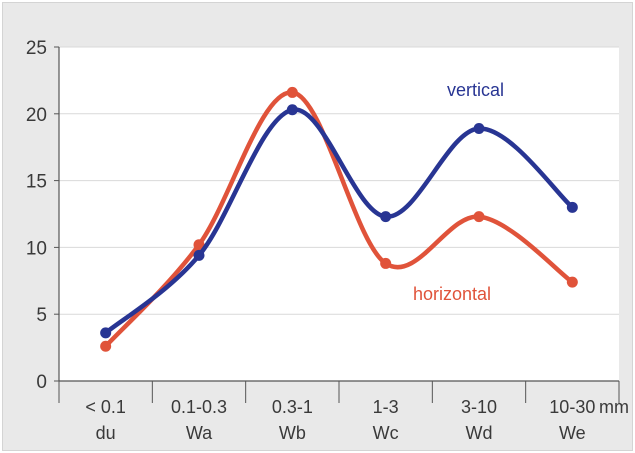 The height and width of the screenshot is (453, 635). I want to click on x-tick-label-bottom-5: We, so click(572, 433).